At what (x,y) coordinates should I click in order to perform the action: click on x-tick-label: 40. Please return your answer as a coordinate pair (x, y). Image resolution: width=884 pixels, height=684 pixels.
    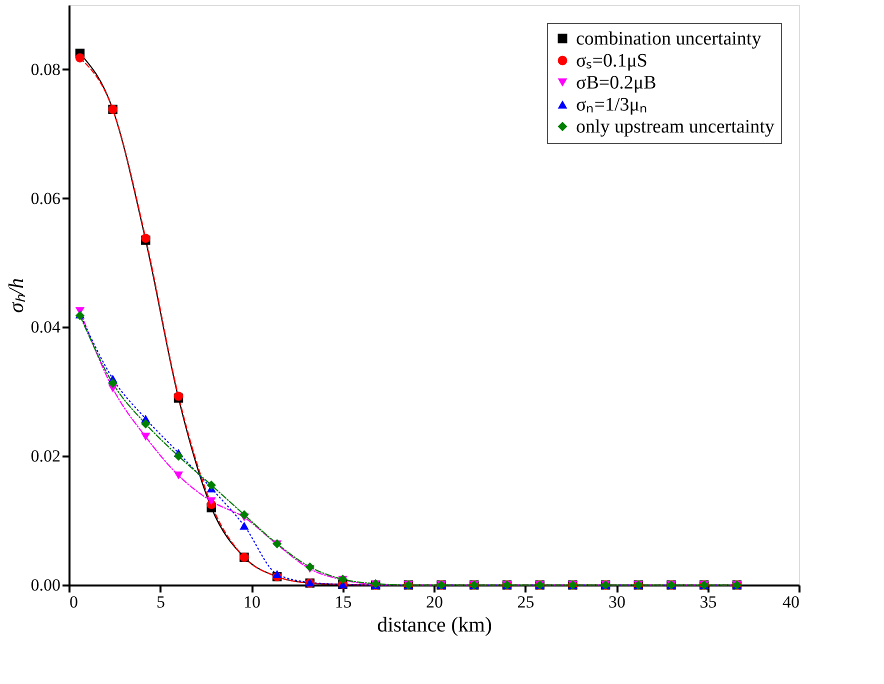
    Looking at the image, I should click on (791, 602).